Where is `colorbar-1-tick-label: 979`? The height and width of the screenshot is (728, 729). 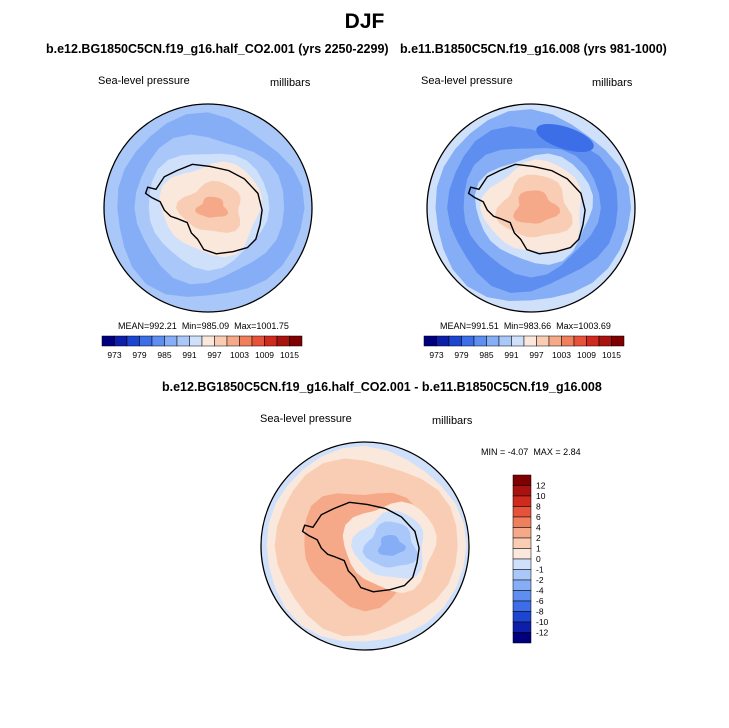
colorbar-1-tick-label: 979 is located at coordinates (139, 355).